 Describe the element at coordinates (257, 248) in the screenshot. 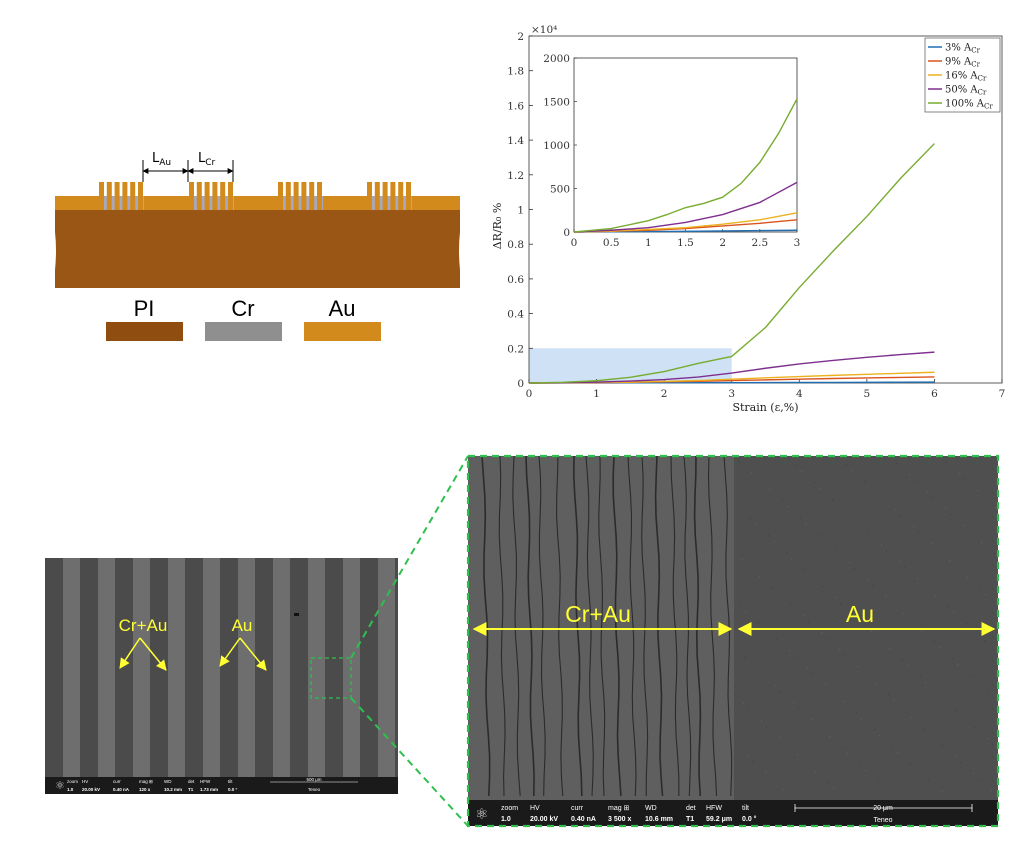

I see `pi-substrate` at that location.